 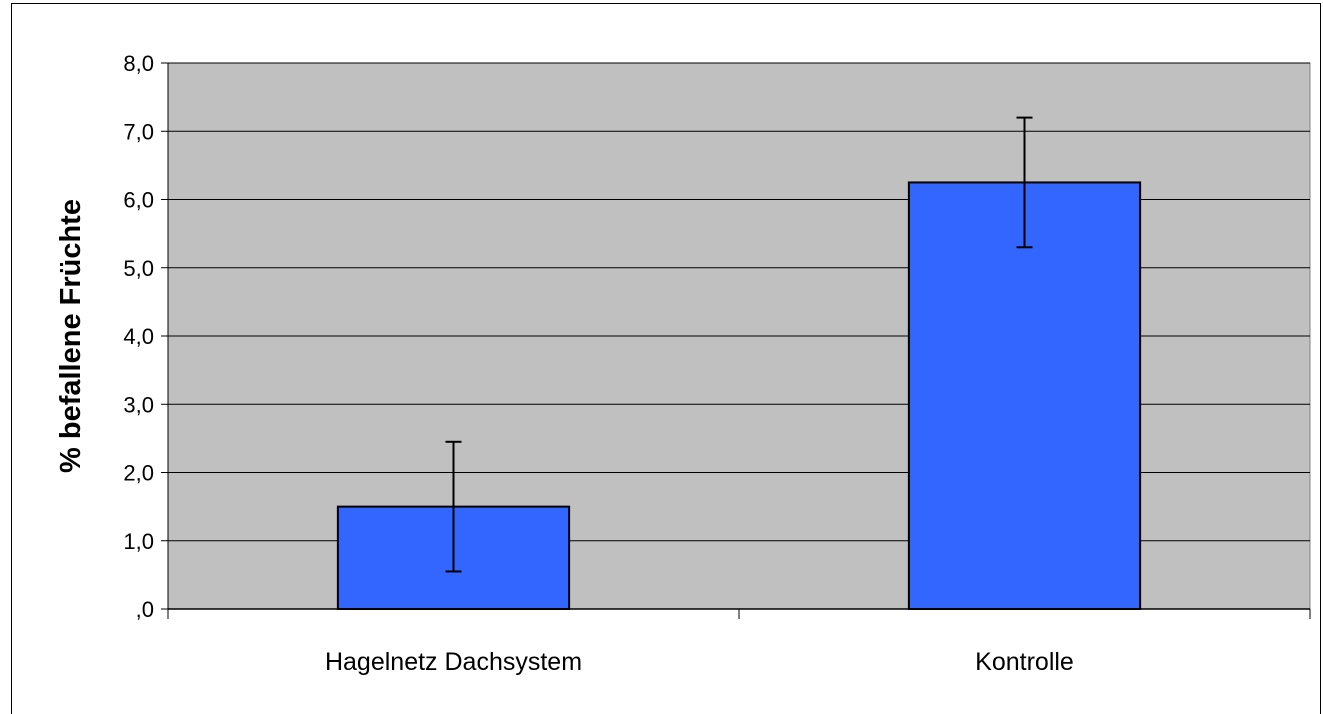 What do you see at coordinates (138, 131) in the screenshot?
I see `y-tick-label: 7,0` at bounding box center [138, 131].